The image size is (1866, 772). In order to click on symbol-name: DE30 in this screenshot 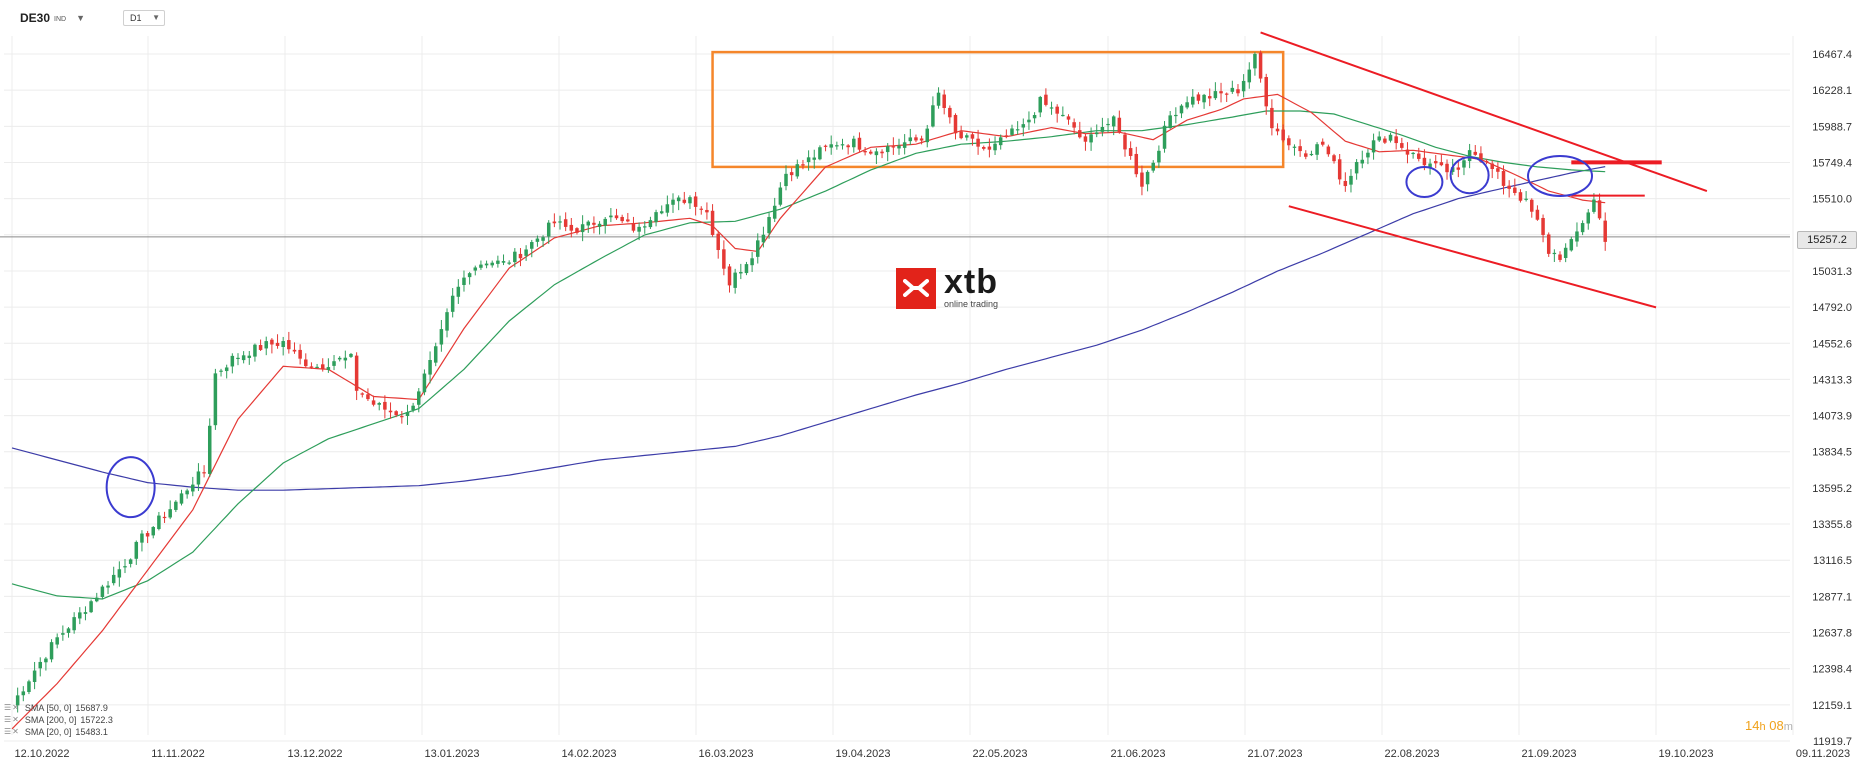, I will do `click(35, 18)`.